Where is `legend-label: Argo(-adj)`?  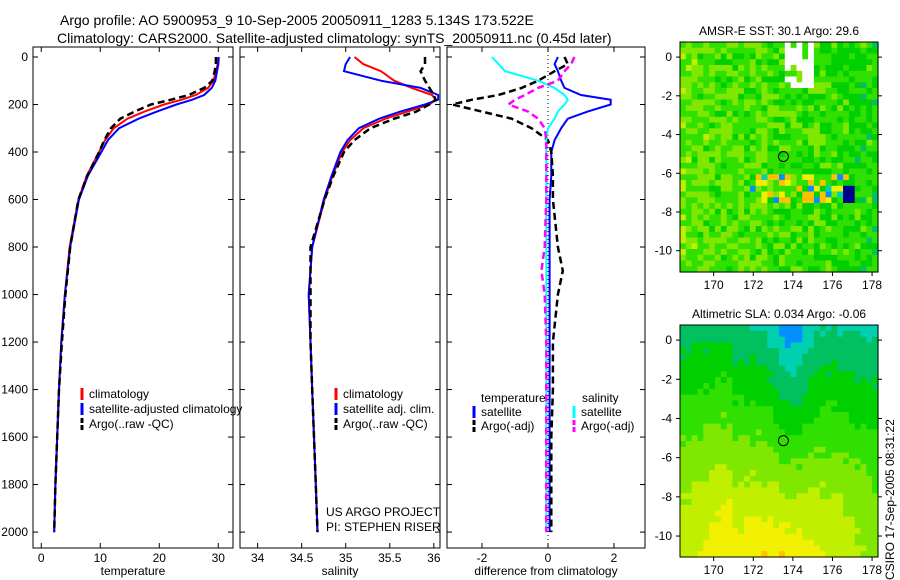
legend-label: Argo(-adj) is located at coordinates (507, 426).